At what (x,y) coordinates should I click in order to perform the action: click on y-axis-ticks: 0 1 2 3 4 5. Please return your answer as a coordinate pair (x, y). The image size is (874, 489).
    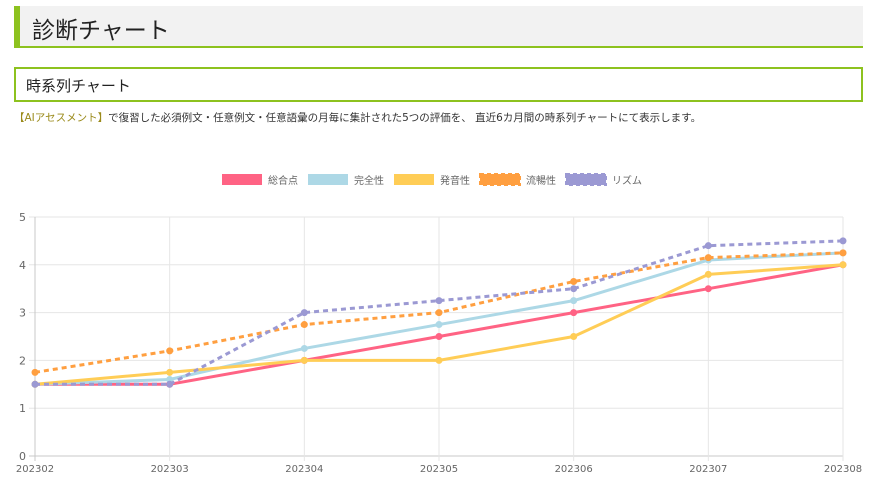
    Looking at the image, I should click on (22, 337).